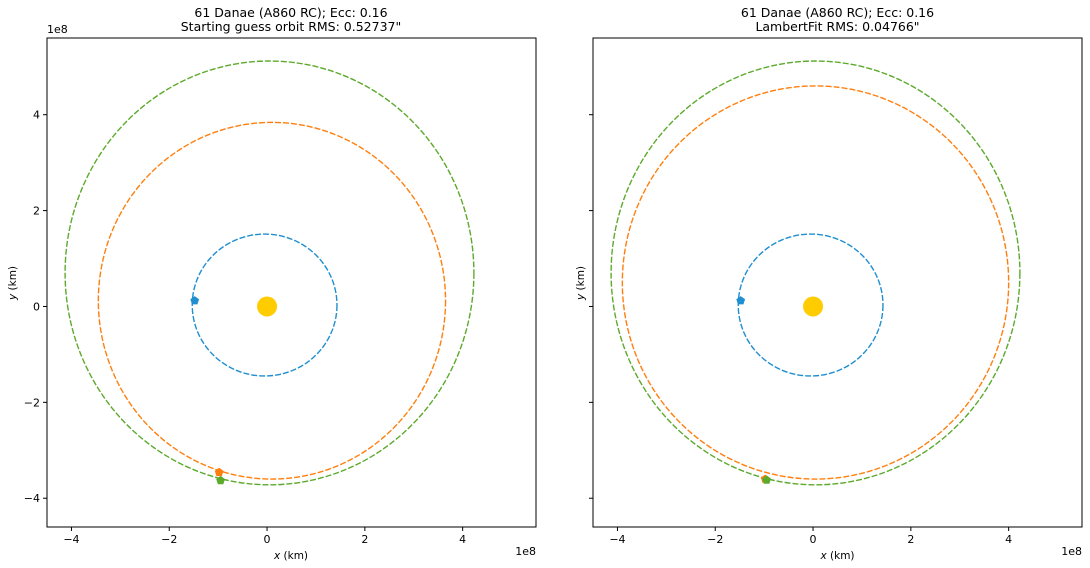  What do you see at coordinates (1071, 551) in the screenshot?
I see `panel2-x-offset-label: 1e8` at bounding box center [1071, 551].